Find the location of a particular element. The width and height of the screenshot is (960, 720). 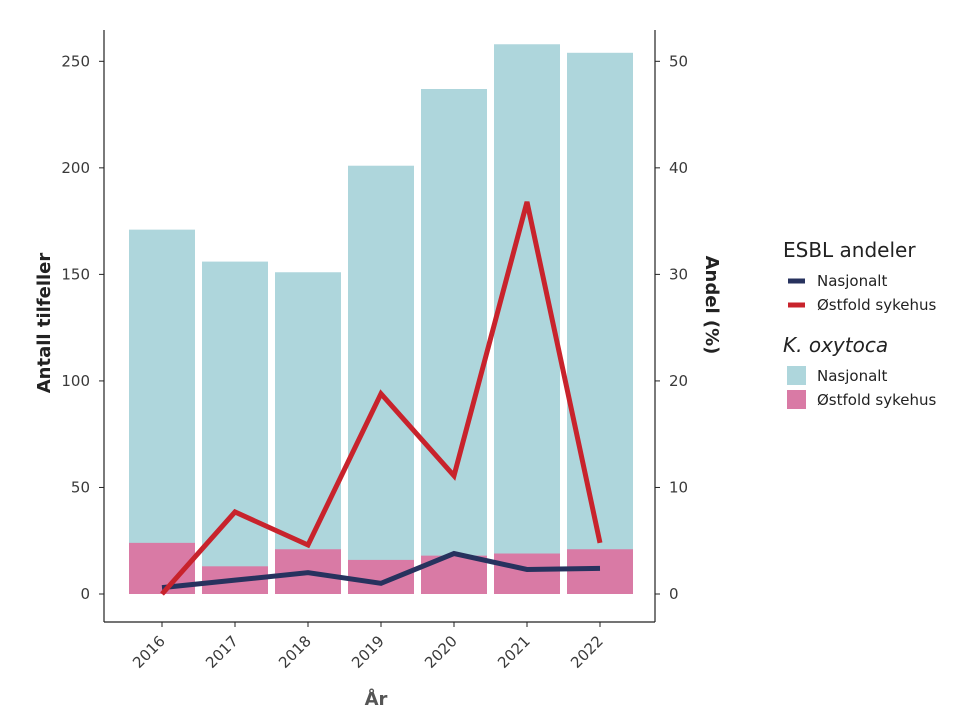

bar-nasjonalt-2019 is located at coordinates (381, 379).